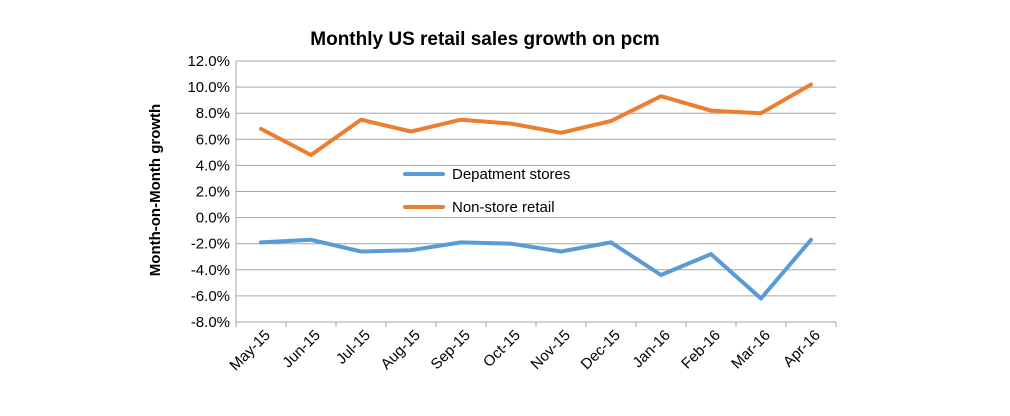  I want to click on y-tick-label: -6.0%, so click(210, 296).